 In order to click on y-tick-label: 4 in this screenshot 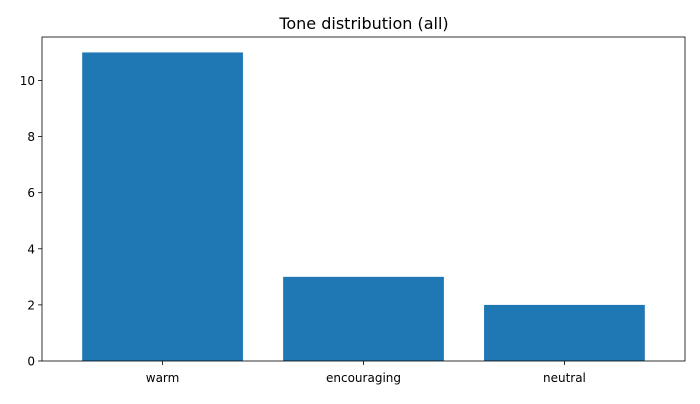, I will do `click(31, 249)`.